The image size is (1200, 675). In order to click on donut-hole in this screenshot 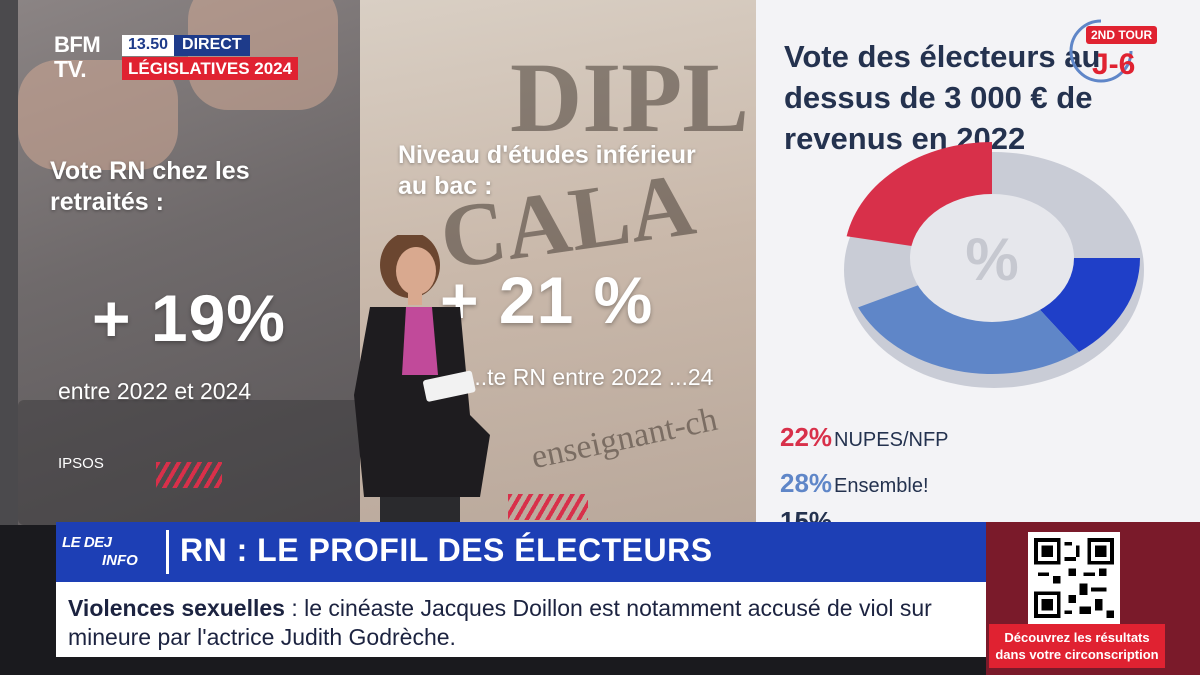, I will do `click(992, 258)`.